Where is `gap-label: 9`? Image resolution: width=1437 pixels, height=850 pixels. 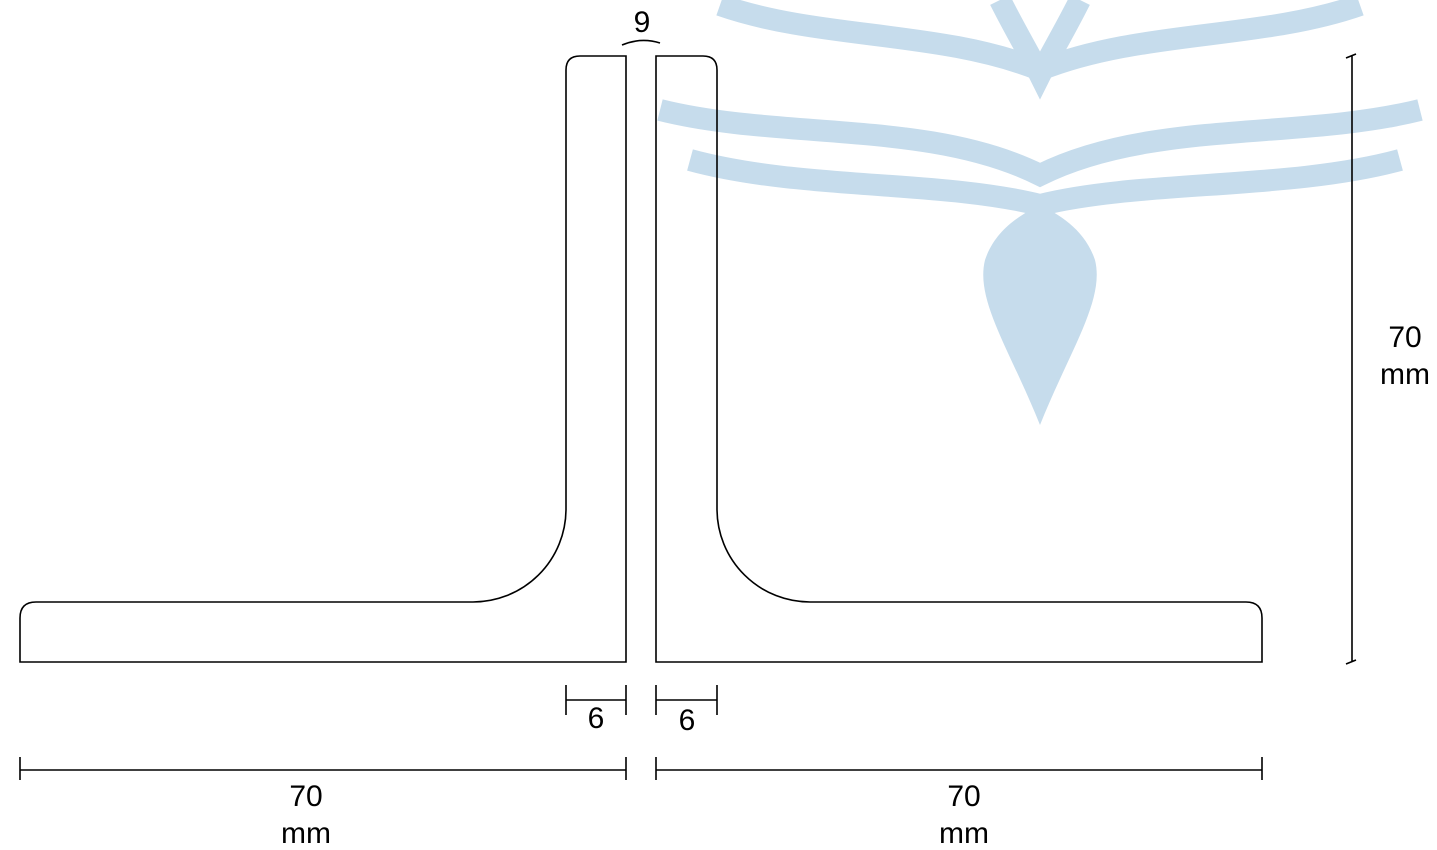 gap-label: 9 is located at coordinates (642, 22).